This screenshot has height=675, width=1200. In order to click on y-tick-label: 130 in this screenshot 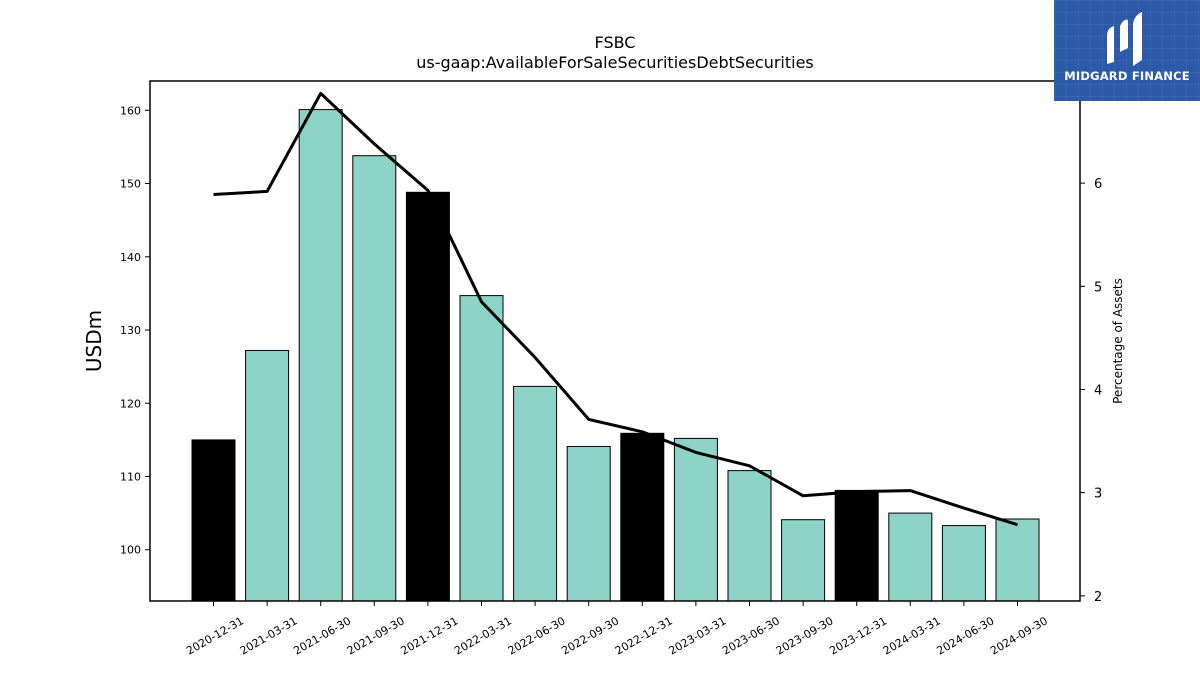, I will do `click(130, 330)`.